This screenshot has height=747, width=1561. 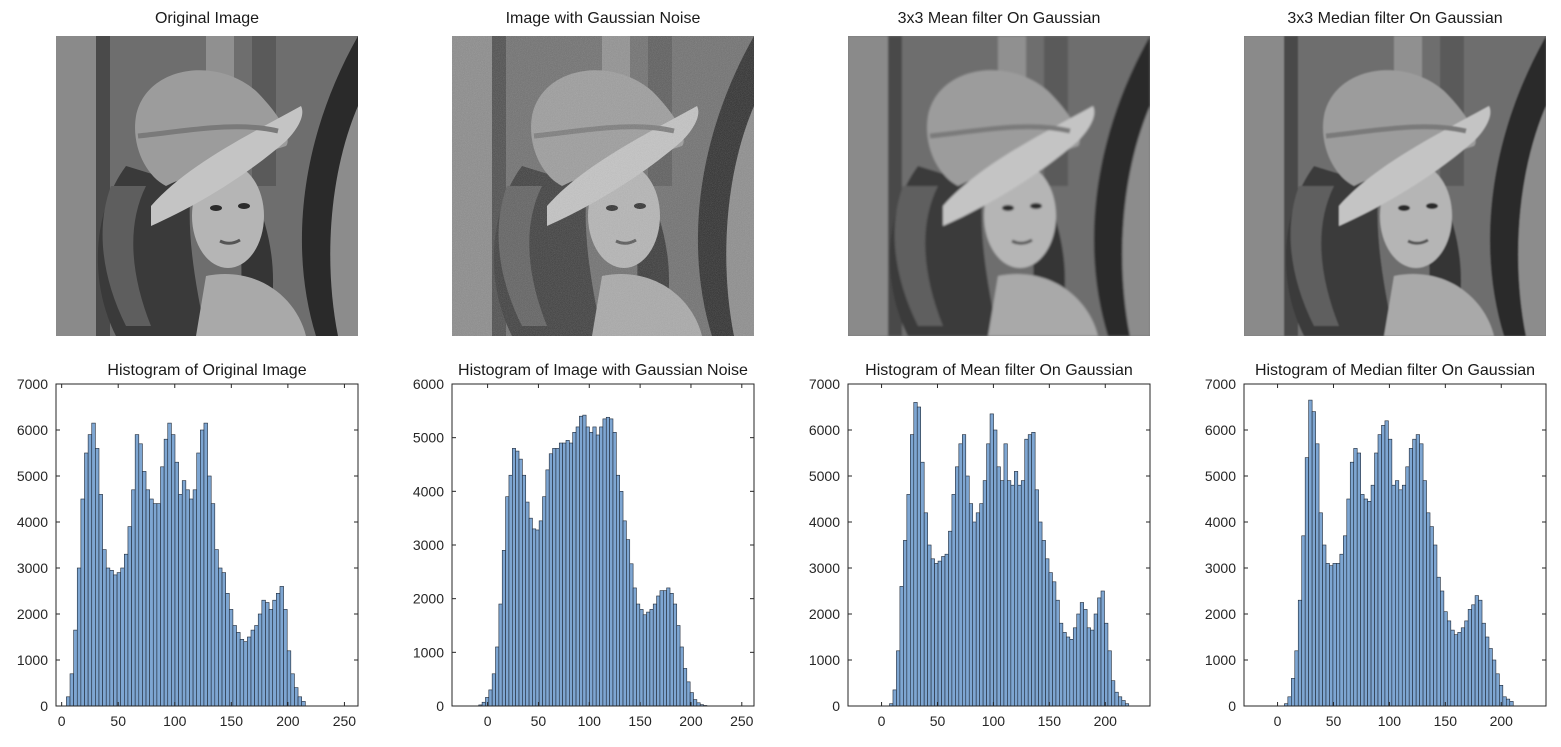 What do you see at coordinates (32, 384) in the screenshot?
I see `y-tick-label: 7000` at bounding box center [32, 384].